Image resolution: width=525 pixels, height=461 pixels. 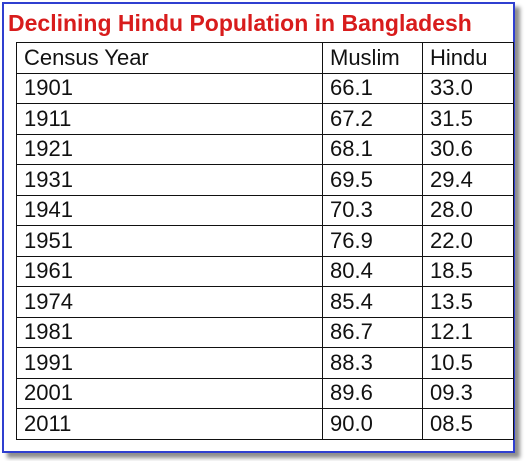 I want to click on cell-census-year: 1931, so click(x=169, y=180).